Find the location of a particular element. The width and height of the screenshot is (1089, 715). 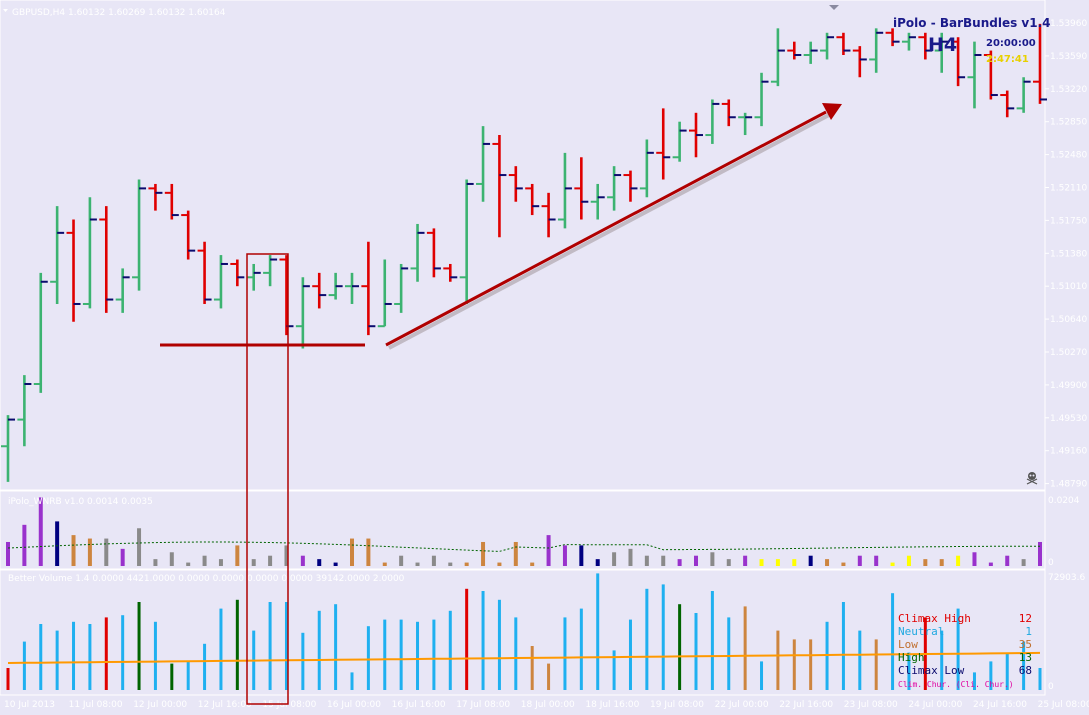

countdown-timer: 2:47:41 is located at coordinates (1007, 59).